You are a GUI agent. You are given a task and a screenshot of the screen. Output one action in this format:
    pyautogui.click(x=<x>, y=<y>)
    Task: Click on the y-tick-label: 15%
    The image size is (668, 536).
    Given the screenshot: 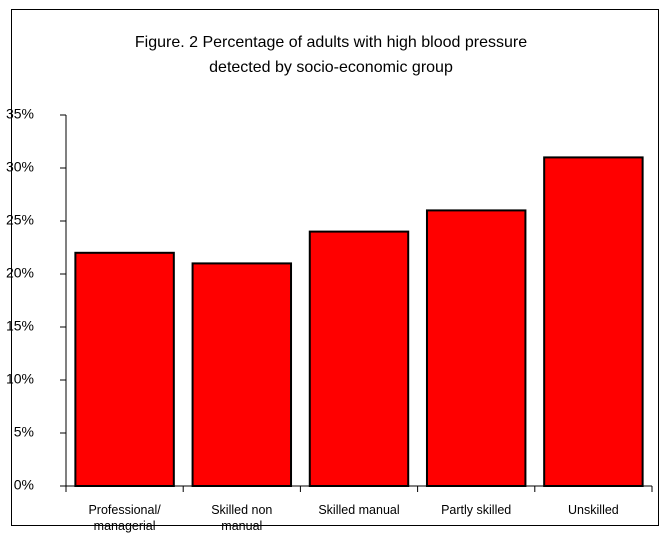 What is the action you would take?
    pyautogui.click(x=20, y=326)
    